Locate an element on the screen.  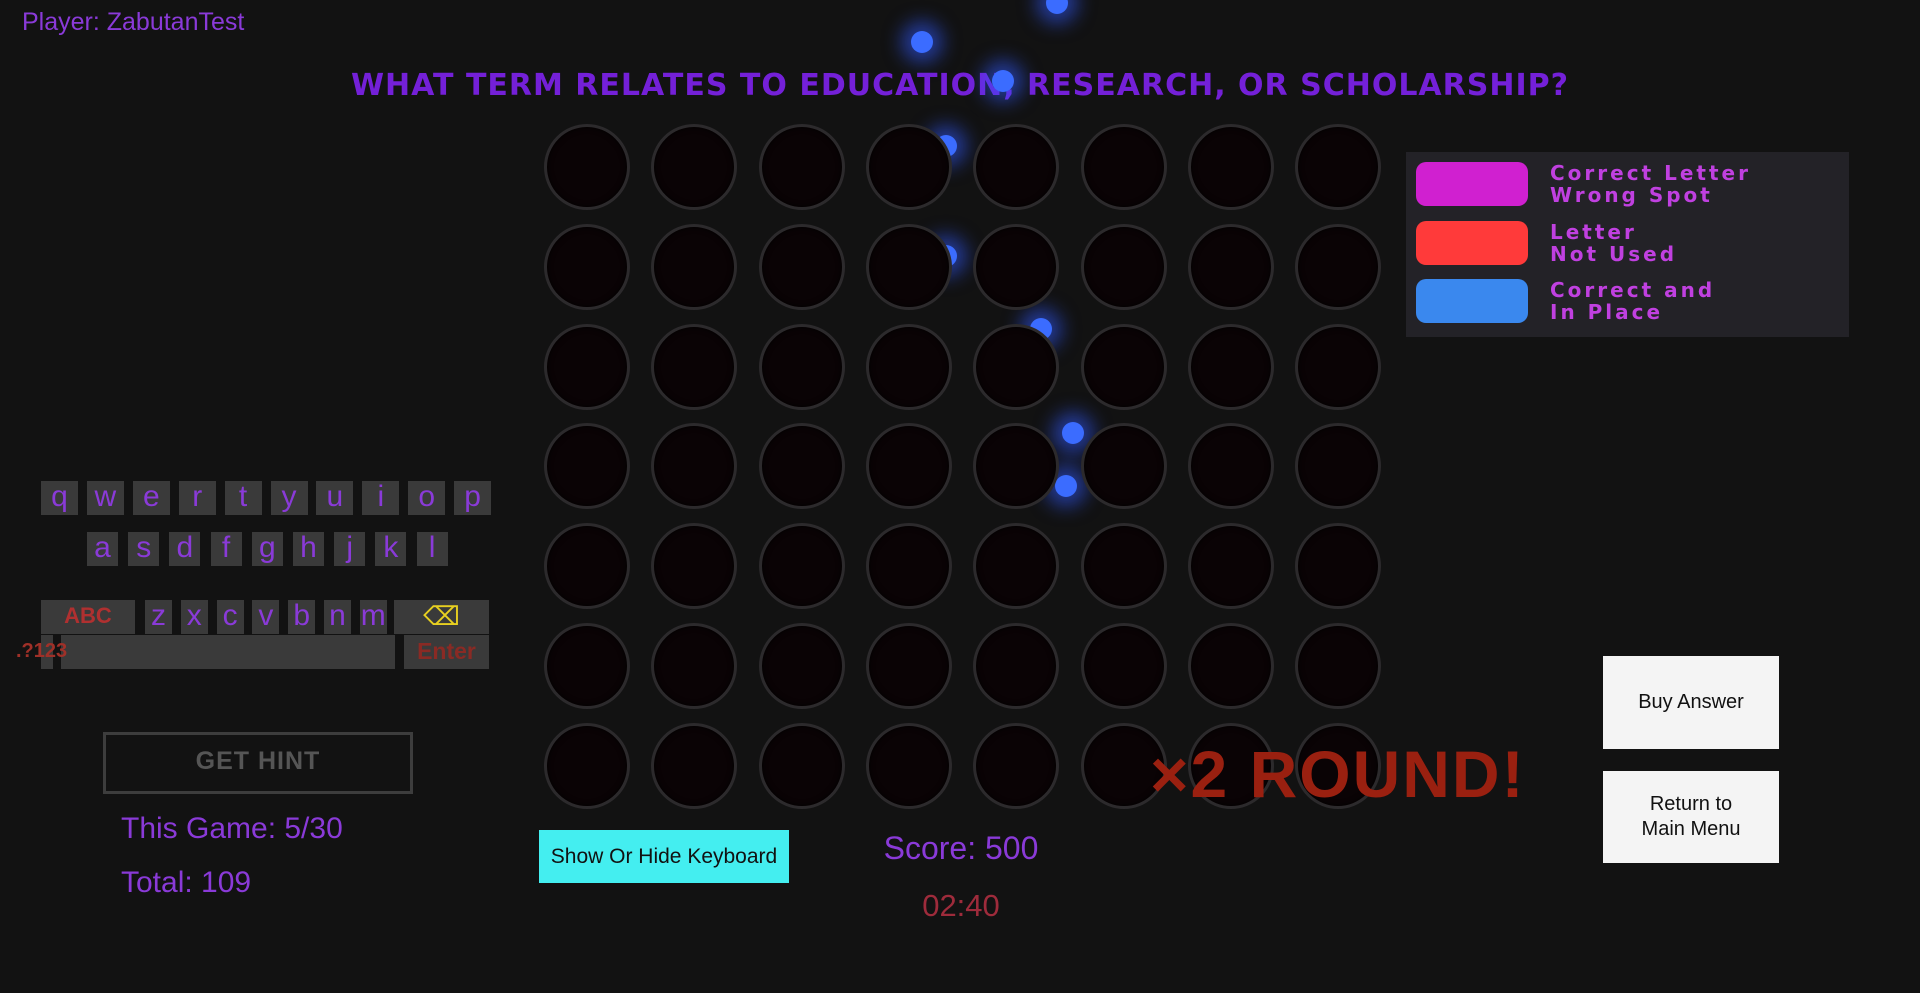
key-a: a is located at coordinates (102, 549).